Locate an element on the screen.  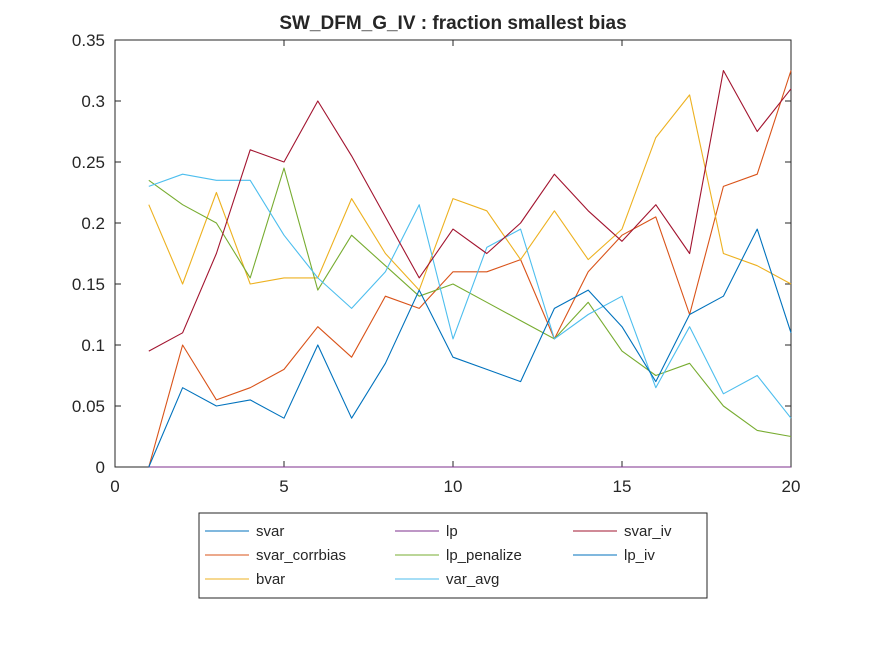
y-tick-label: 0.2 is located at coordinates (93, 223).